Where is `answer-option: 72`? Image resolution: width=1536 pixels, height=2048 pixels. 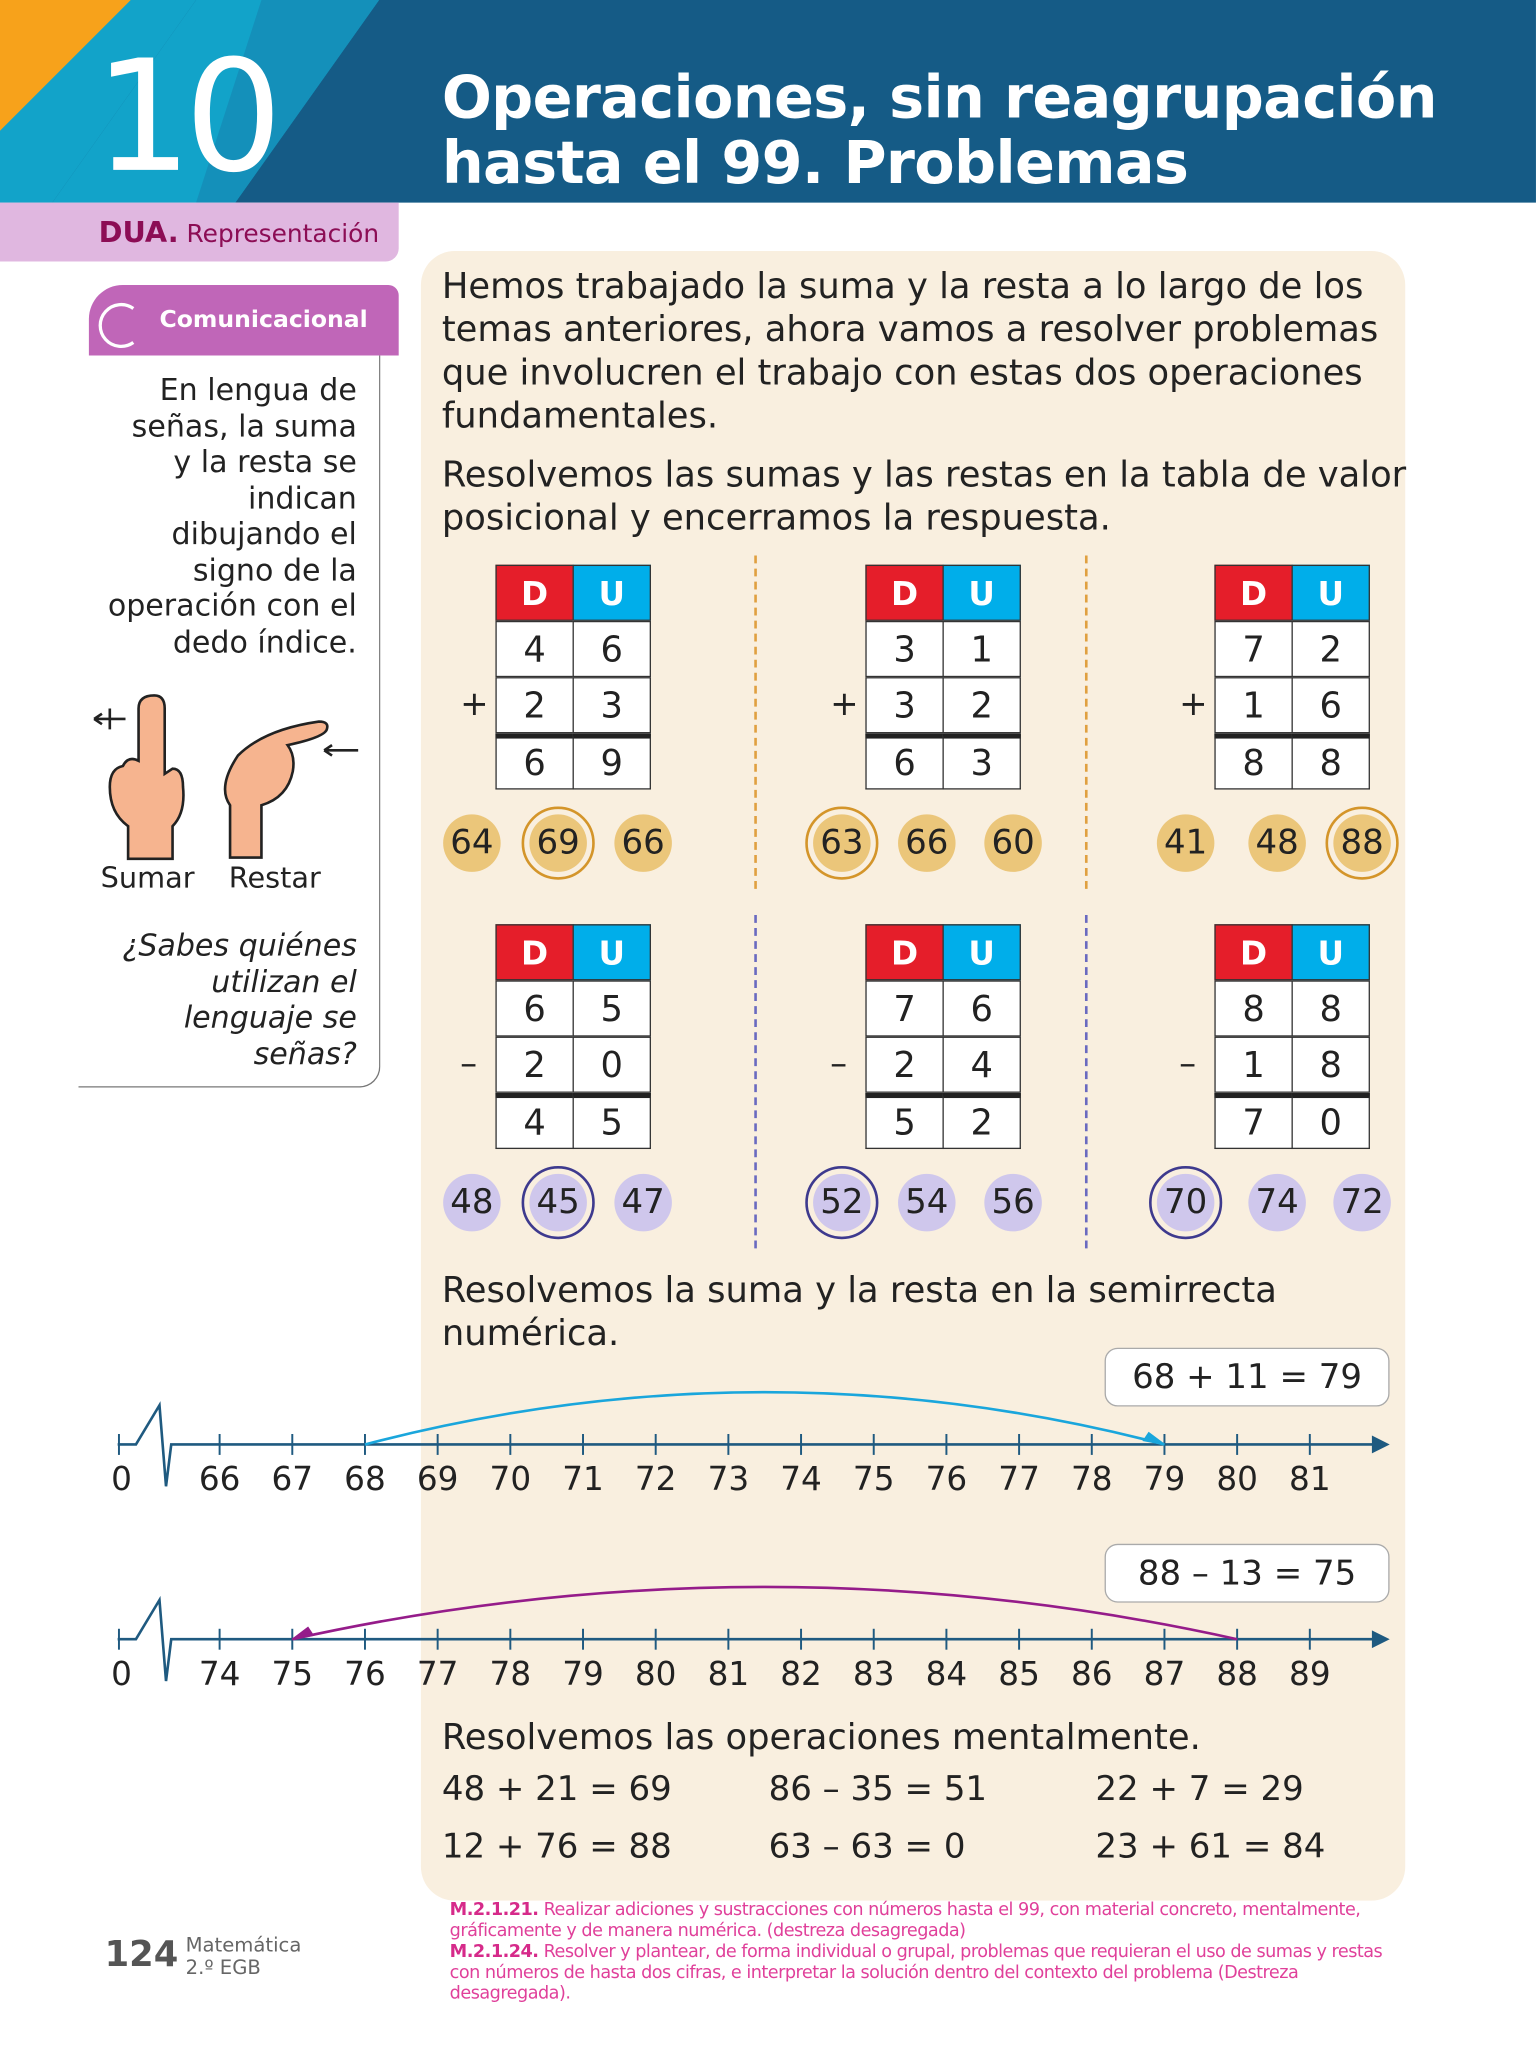 answer-option: 72 is located at coordinates (1362, 1202).